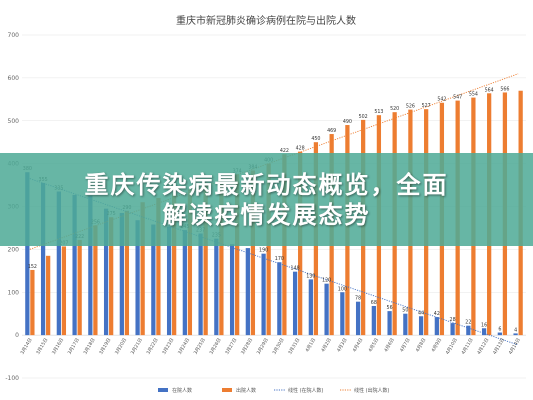  Describe the element at coordinates (284, 151) in the screenshot. I see `data-label-discharged: 422` at that location.